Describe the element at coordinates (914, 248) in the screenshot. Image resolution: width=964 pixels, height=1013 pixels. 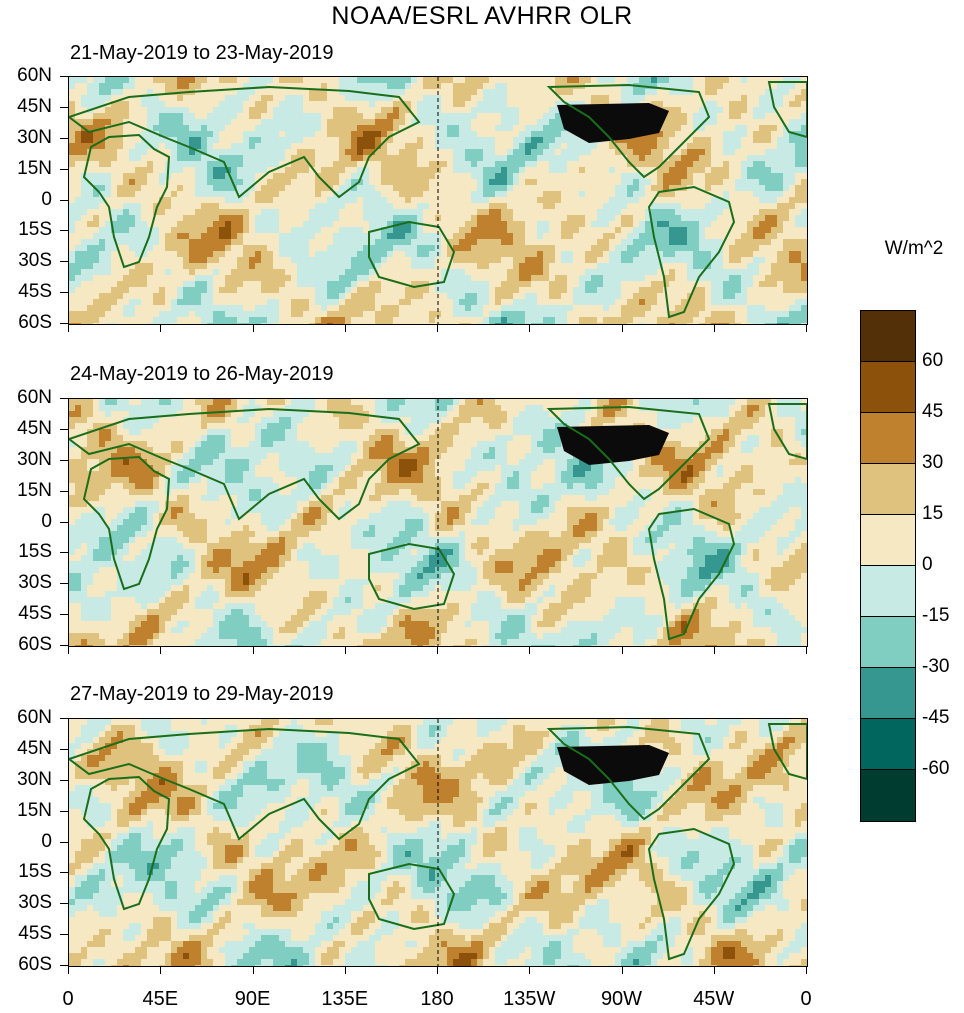
I see `colorbar-units: W/m^2` at that location.